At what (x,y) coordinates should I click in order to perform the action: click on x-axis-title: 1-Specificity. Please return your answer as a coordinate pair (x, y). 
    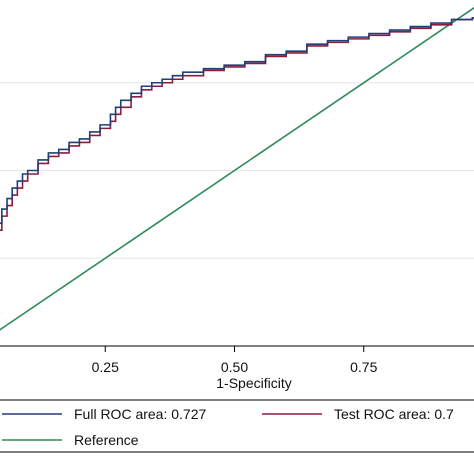
    Looking at the image, I should click on (253, 383).